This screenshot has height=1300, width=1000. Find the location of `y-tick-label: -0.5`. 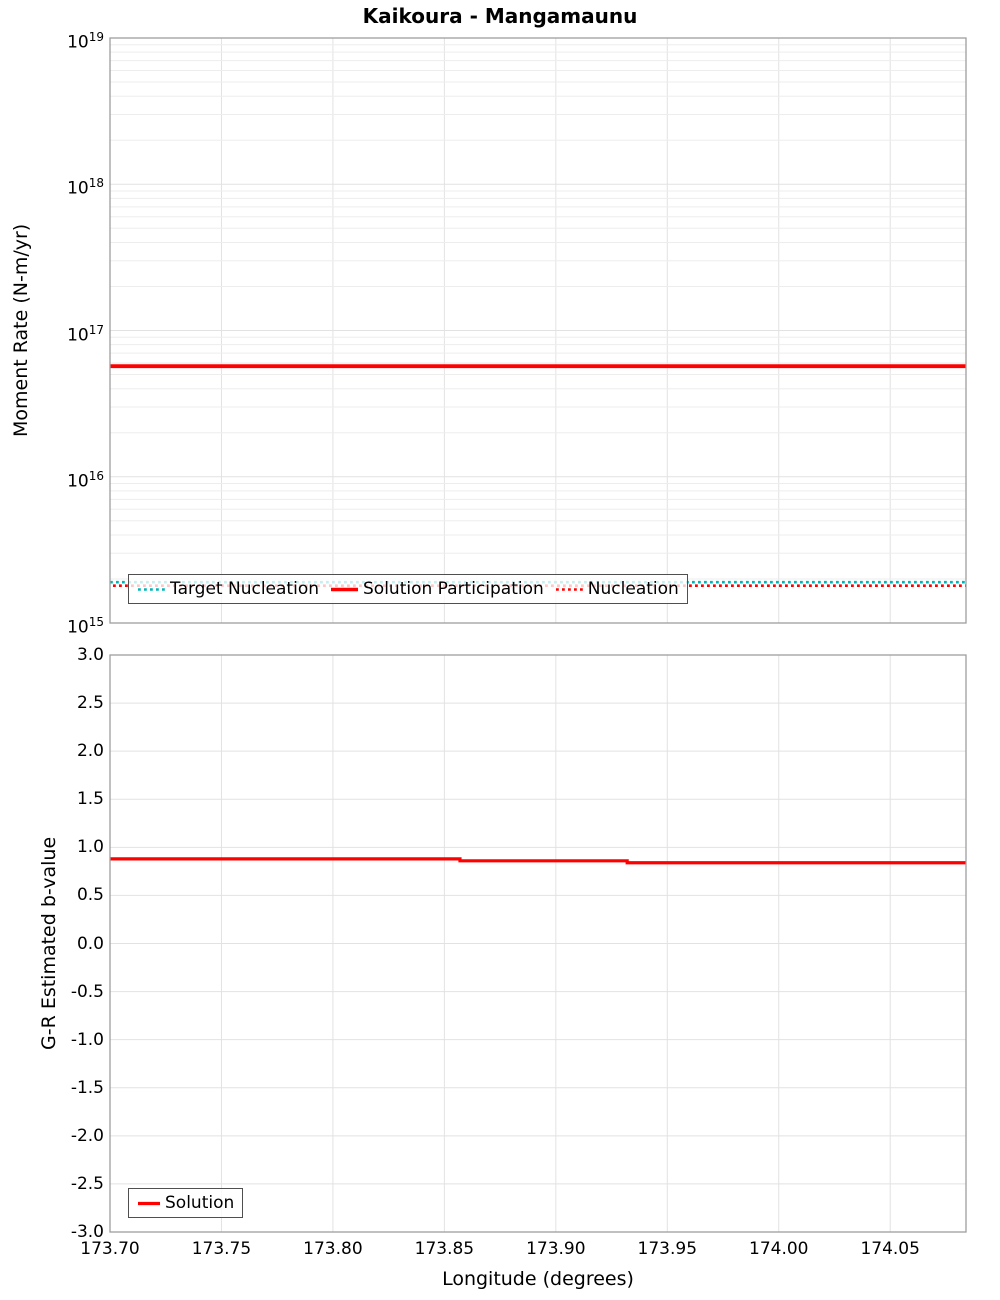

y-tick-label: -0.5 is located at coordinates (87, 991).